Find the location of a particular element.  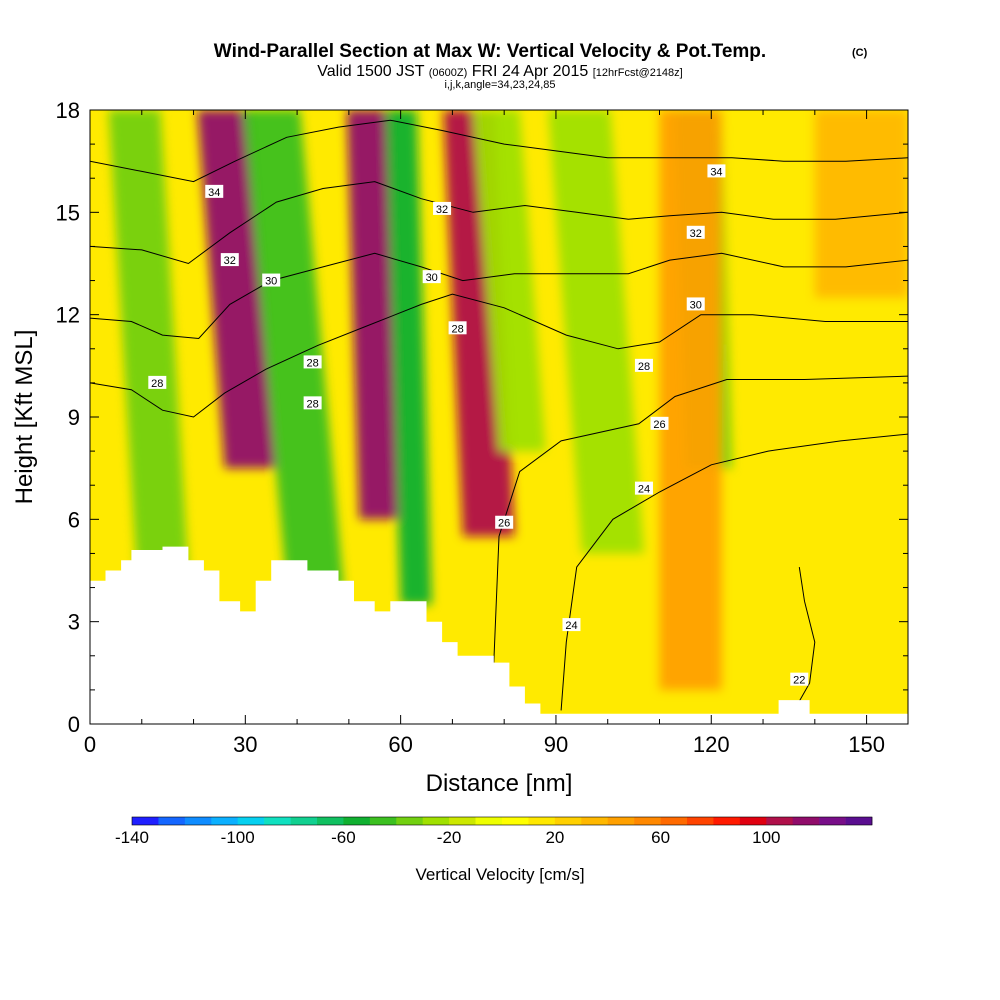

colorbar-tick-label: 60 is located at coordinates (660, 837).